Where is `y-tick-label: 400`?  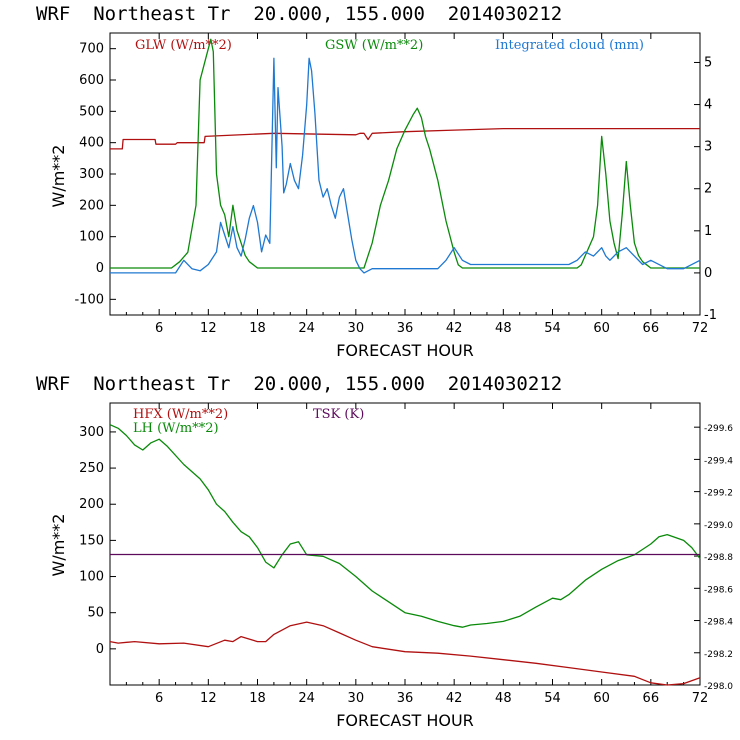 y-tick-label: 400 is located at coordinates (91, 143).